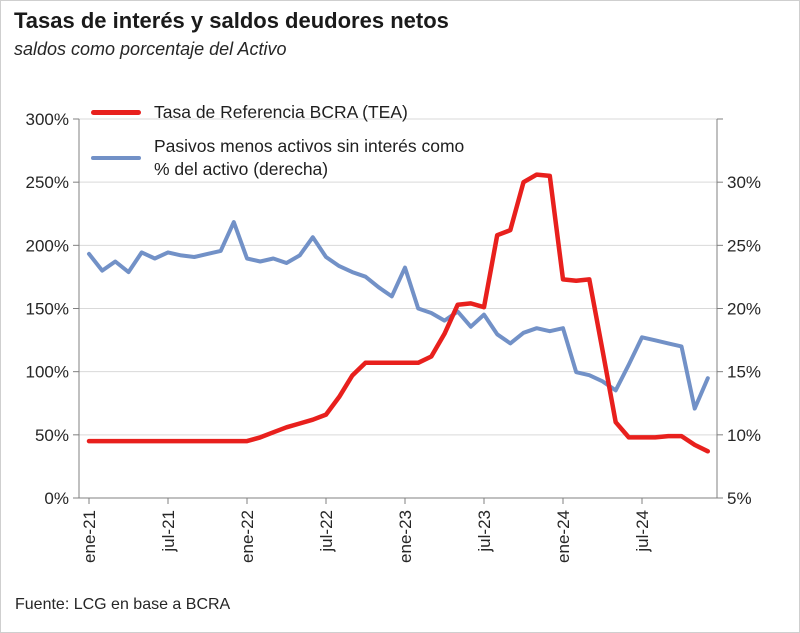 Image resolution: width=800 pixels, height=633 pixels. I want to click on x-axis-tick-label: ene-22, so click(247, 536).